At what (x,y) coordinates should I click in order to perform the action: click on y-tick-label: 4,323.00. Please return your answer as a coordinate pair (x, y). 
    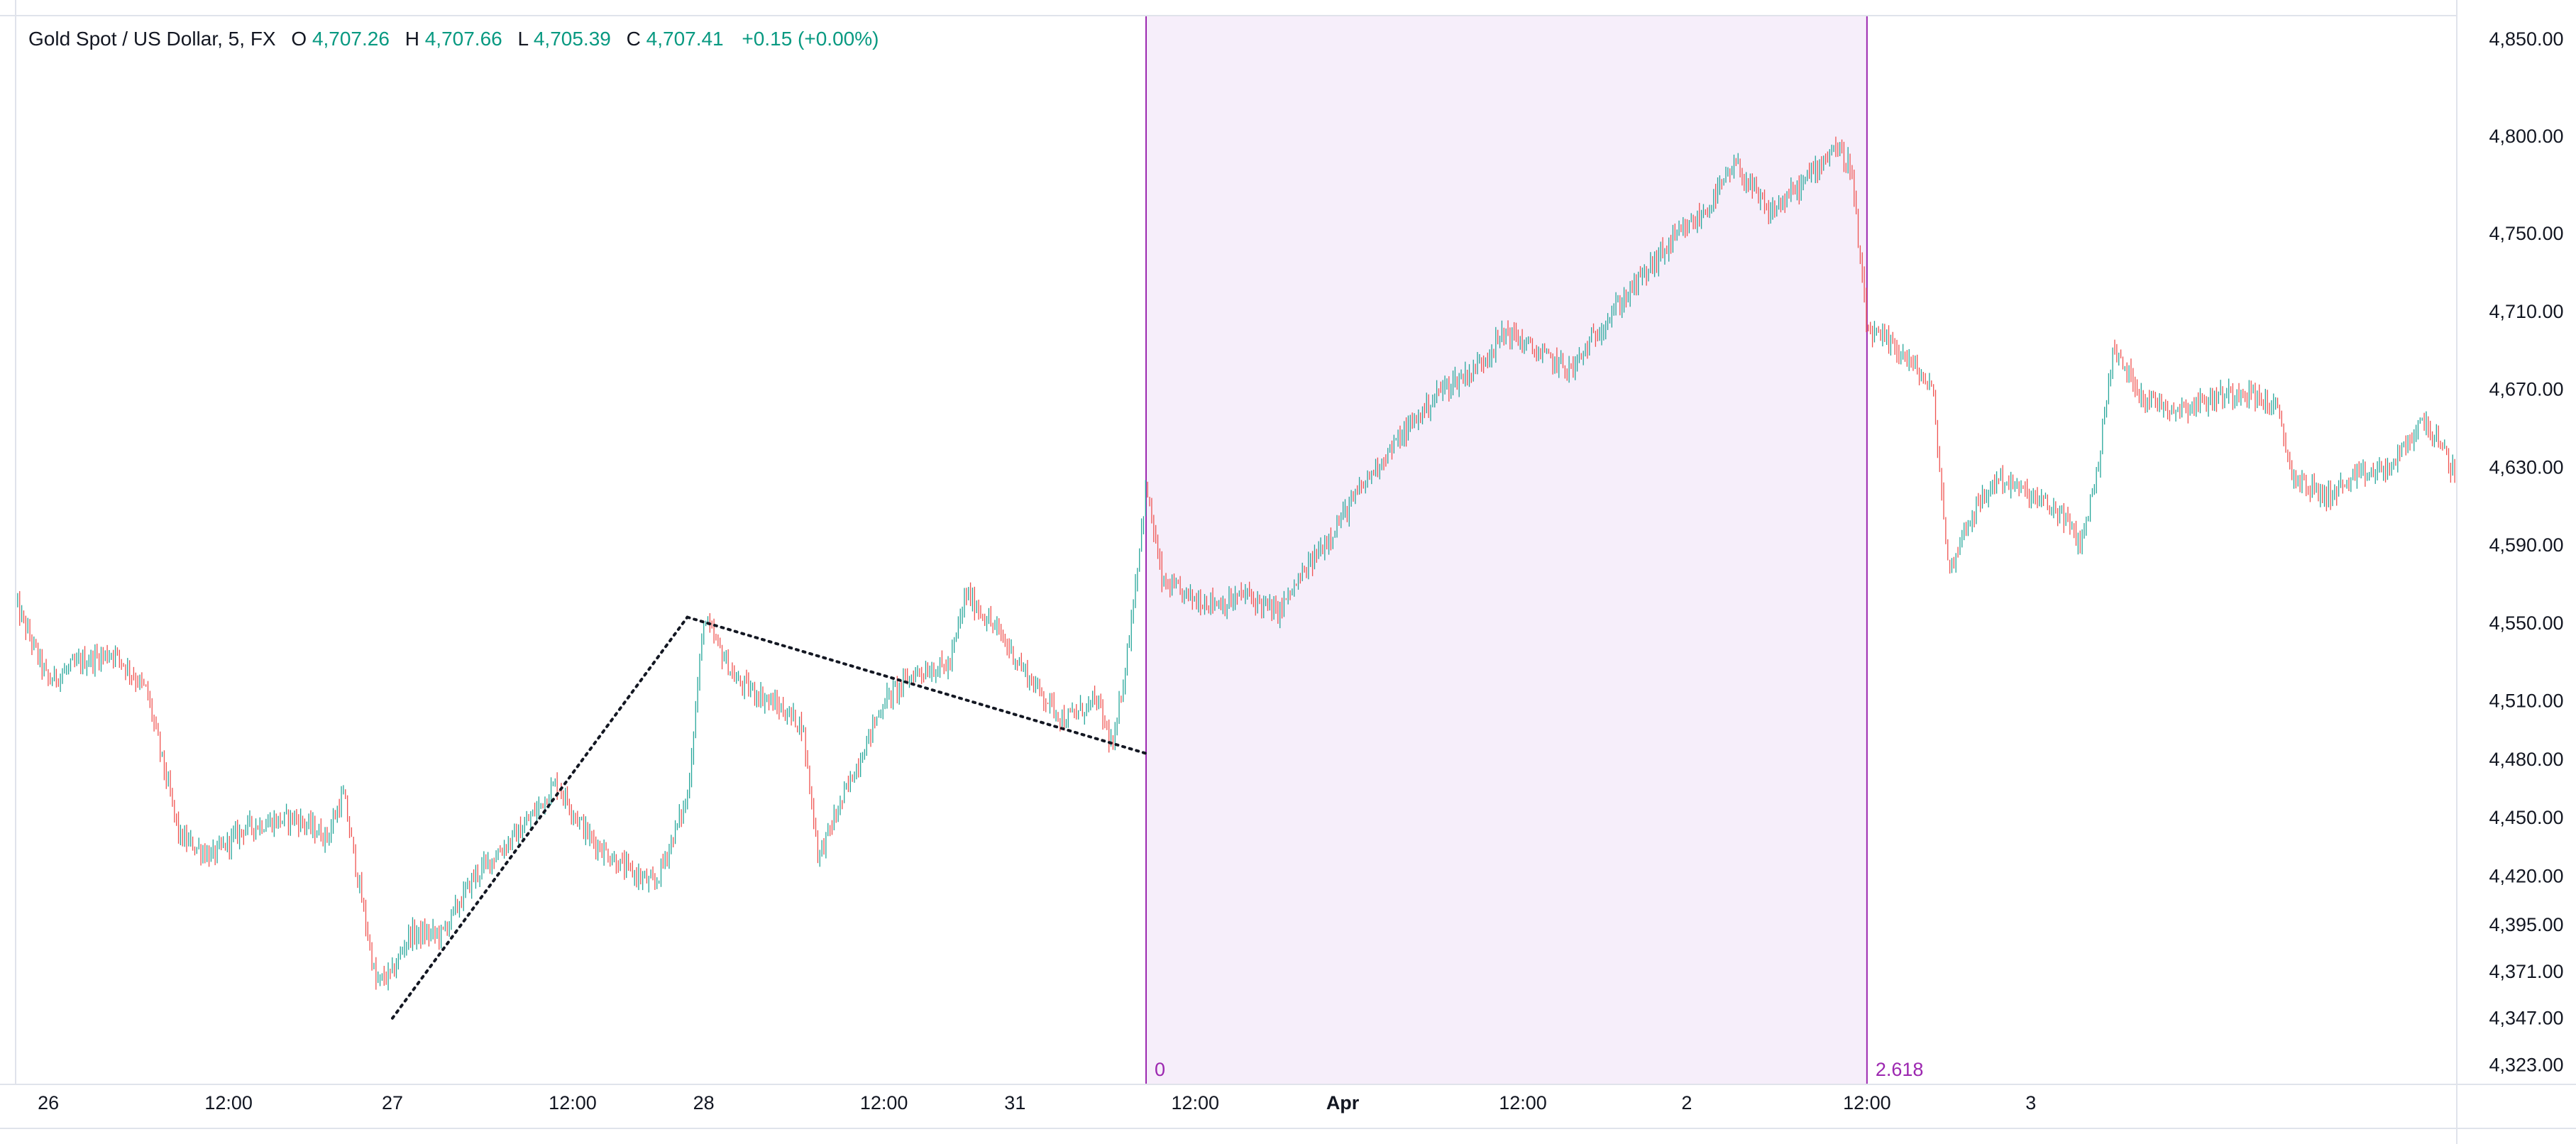
    Looking at the image, I should click on (2526, 1066).